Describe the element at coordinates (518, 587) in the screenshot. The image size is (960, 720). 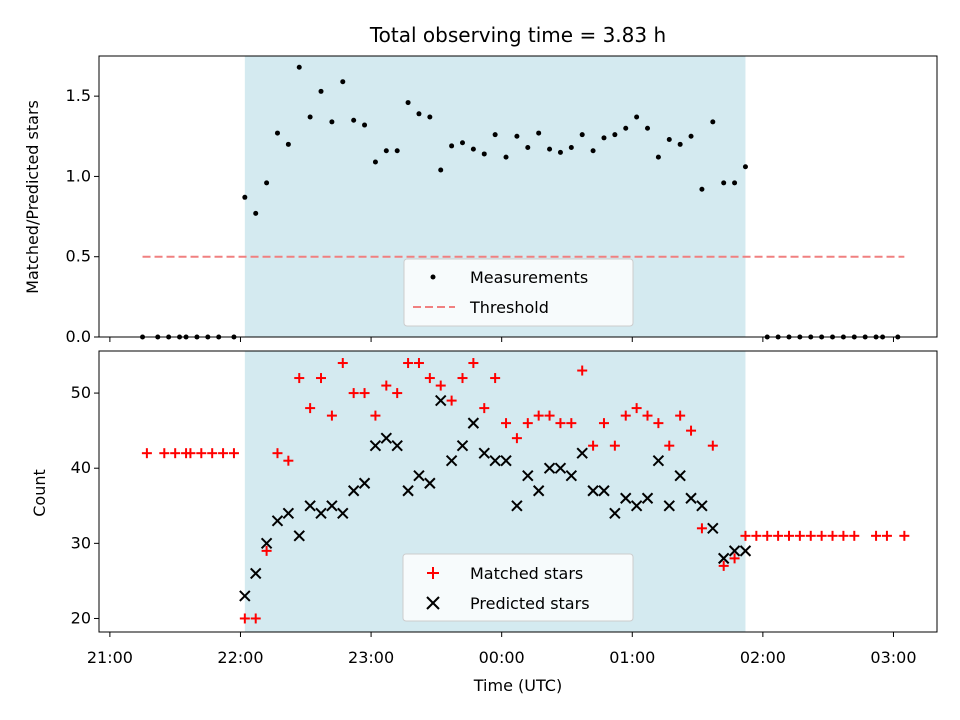
I see `counts-legend: Matched stars Predicted stars` at that location.